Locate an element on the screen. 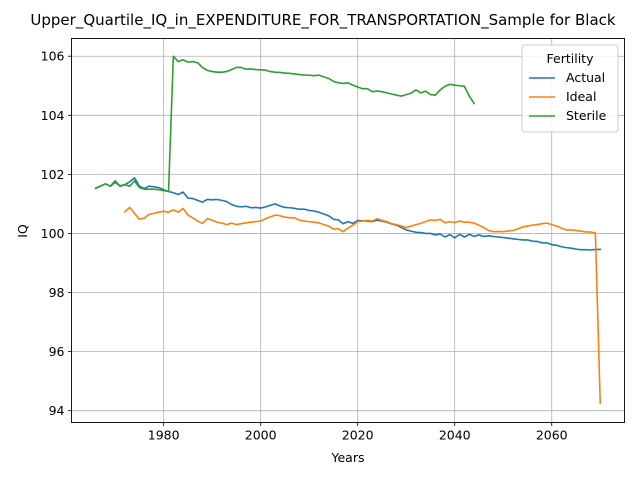 This screenshot has width=640, height=480. legend-box is located at coordinates (570, 88).